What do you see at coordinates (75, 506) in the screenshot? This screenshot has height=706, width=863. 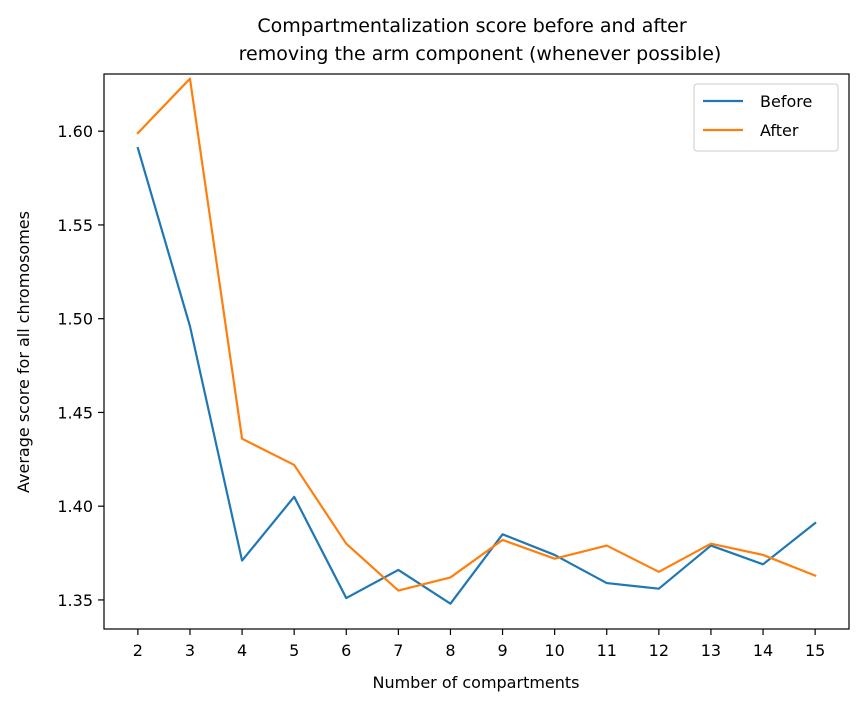 I see `y-tick-label: 1.40` at bounding box center [75, 506].